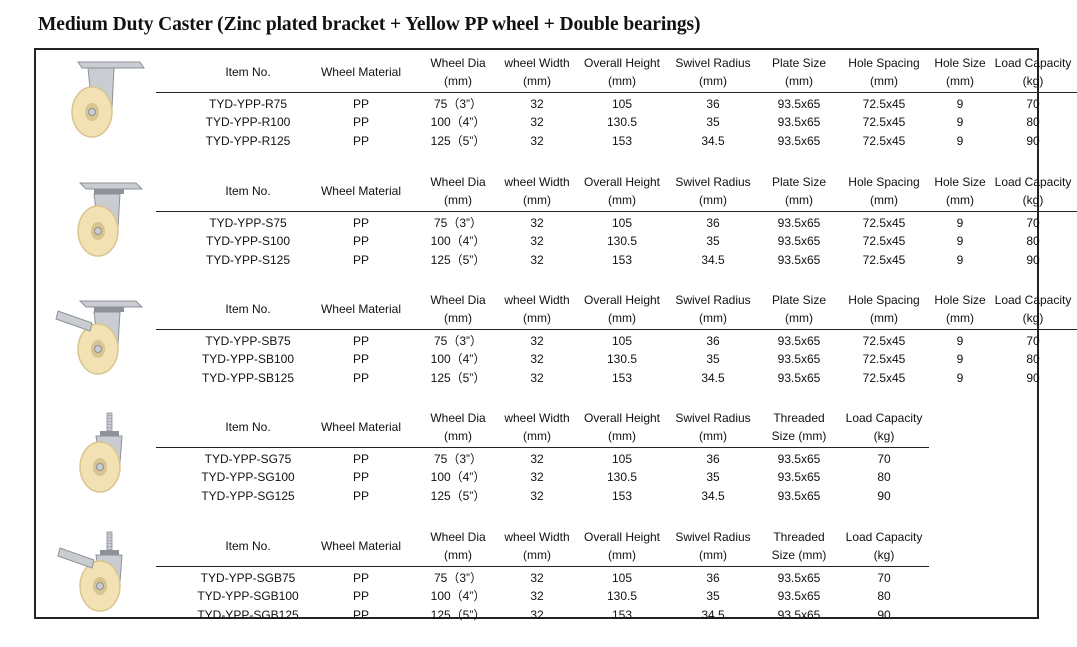 The height and width of the screenshot is (647, 1077). I want to click on cell-item-no: TYD-YPP-SGB75, so click(248, 578).